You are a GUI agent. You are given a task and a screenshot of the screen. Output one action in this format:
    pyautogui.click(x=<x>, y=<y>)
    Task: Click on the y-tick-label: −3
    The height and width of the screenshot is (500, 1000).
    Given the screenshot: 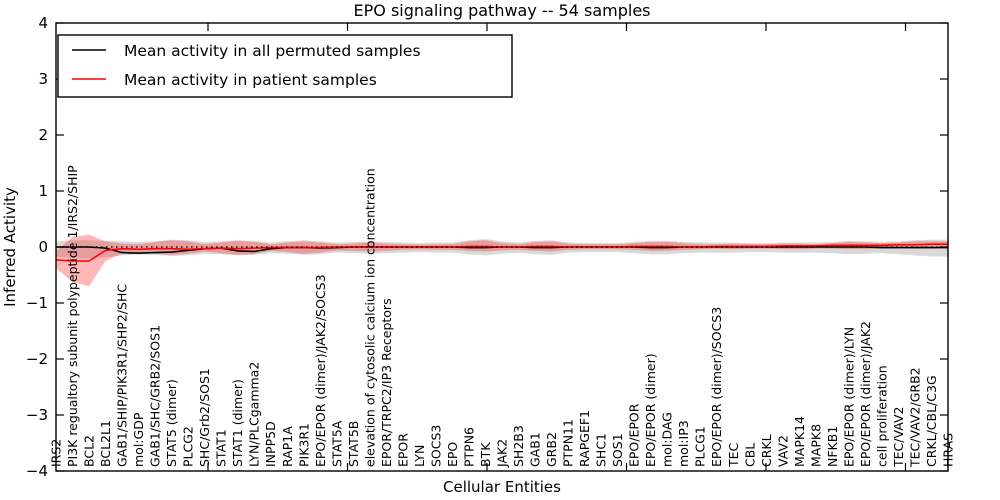 What is the action you would take?
    pyautogui.click(x=37, y=415)
    